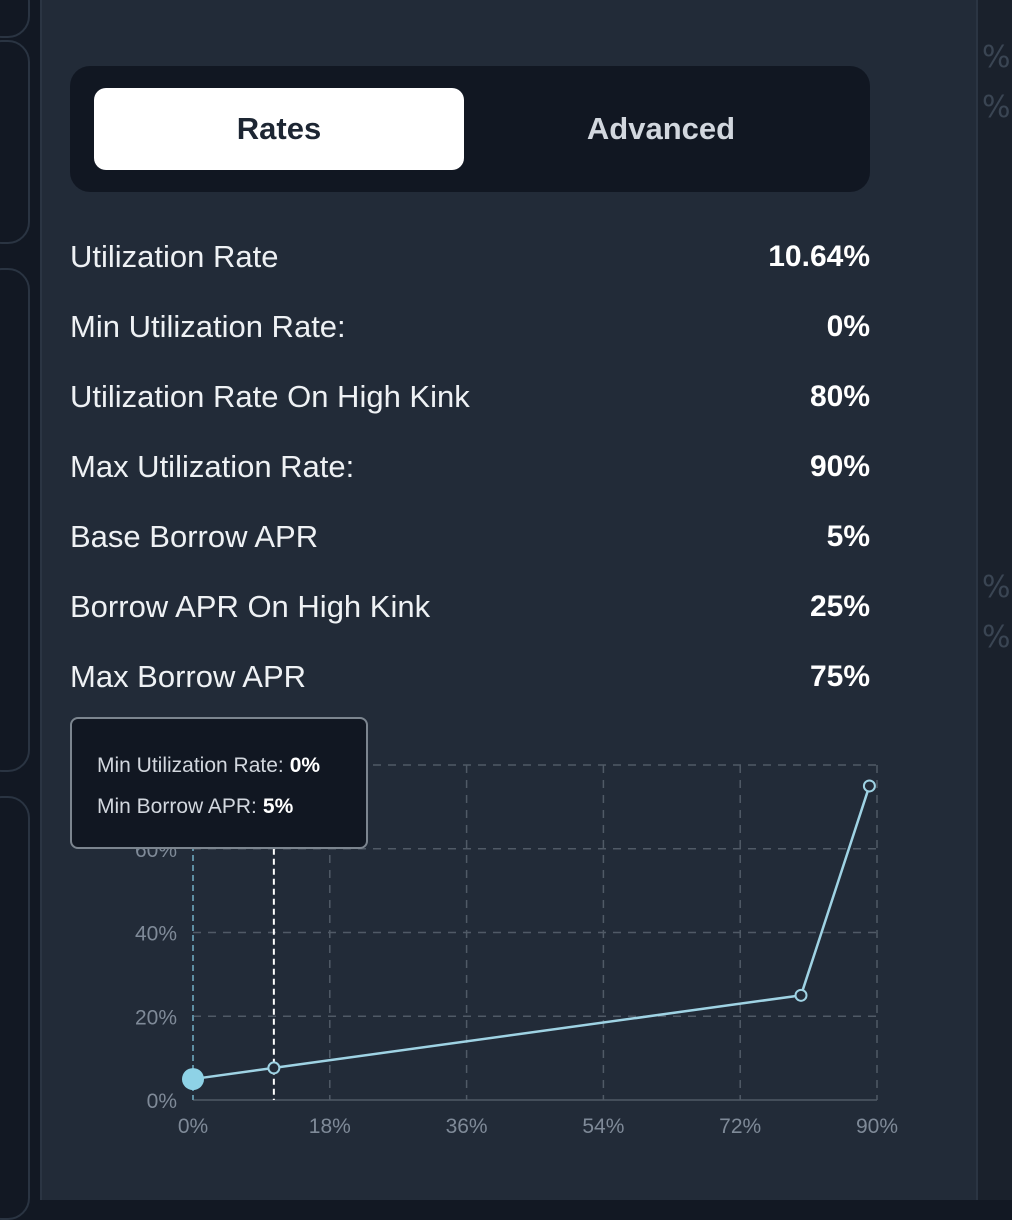 The height and width of the screenshot is (1220, 1012). I want to click on stat-label: Base Borrow APR, so click(194, 536).